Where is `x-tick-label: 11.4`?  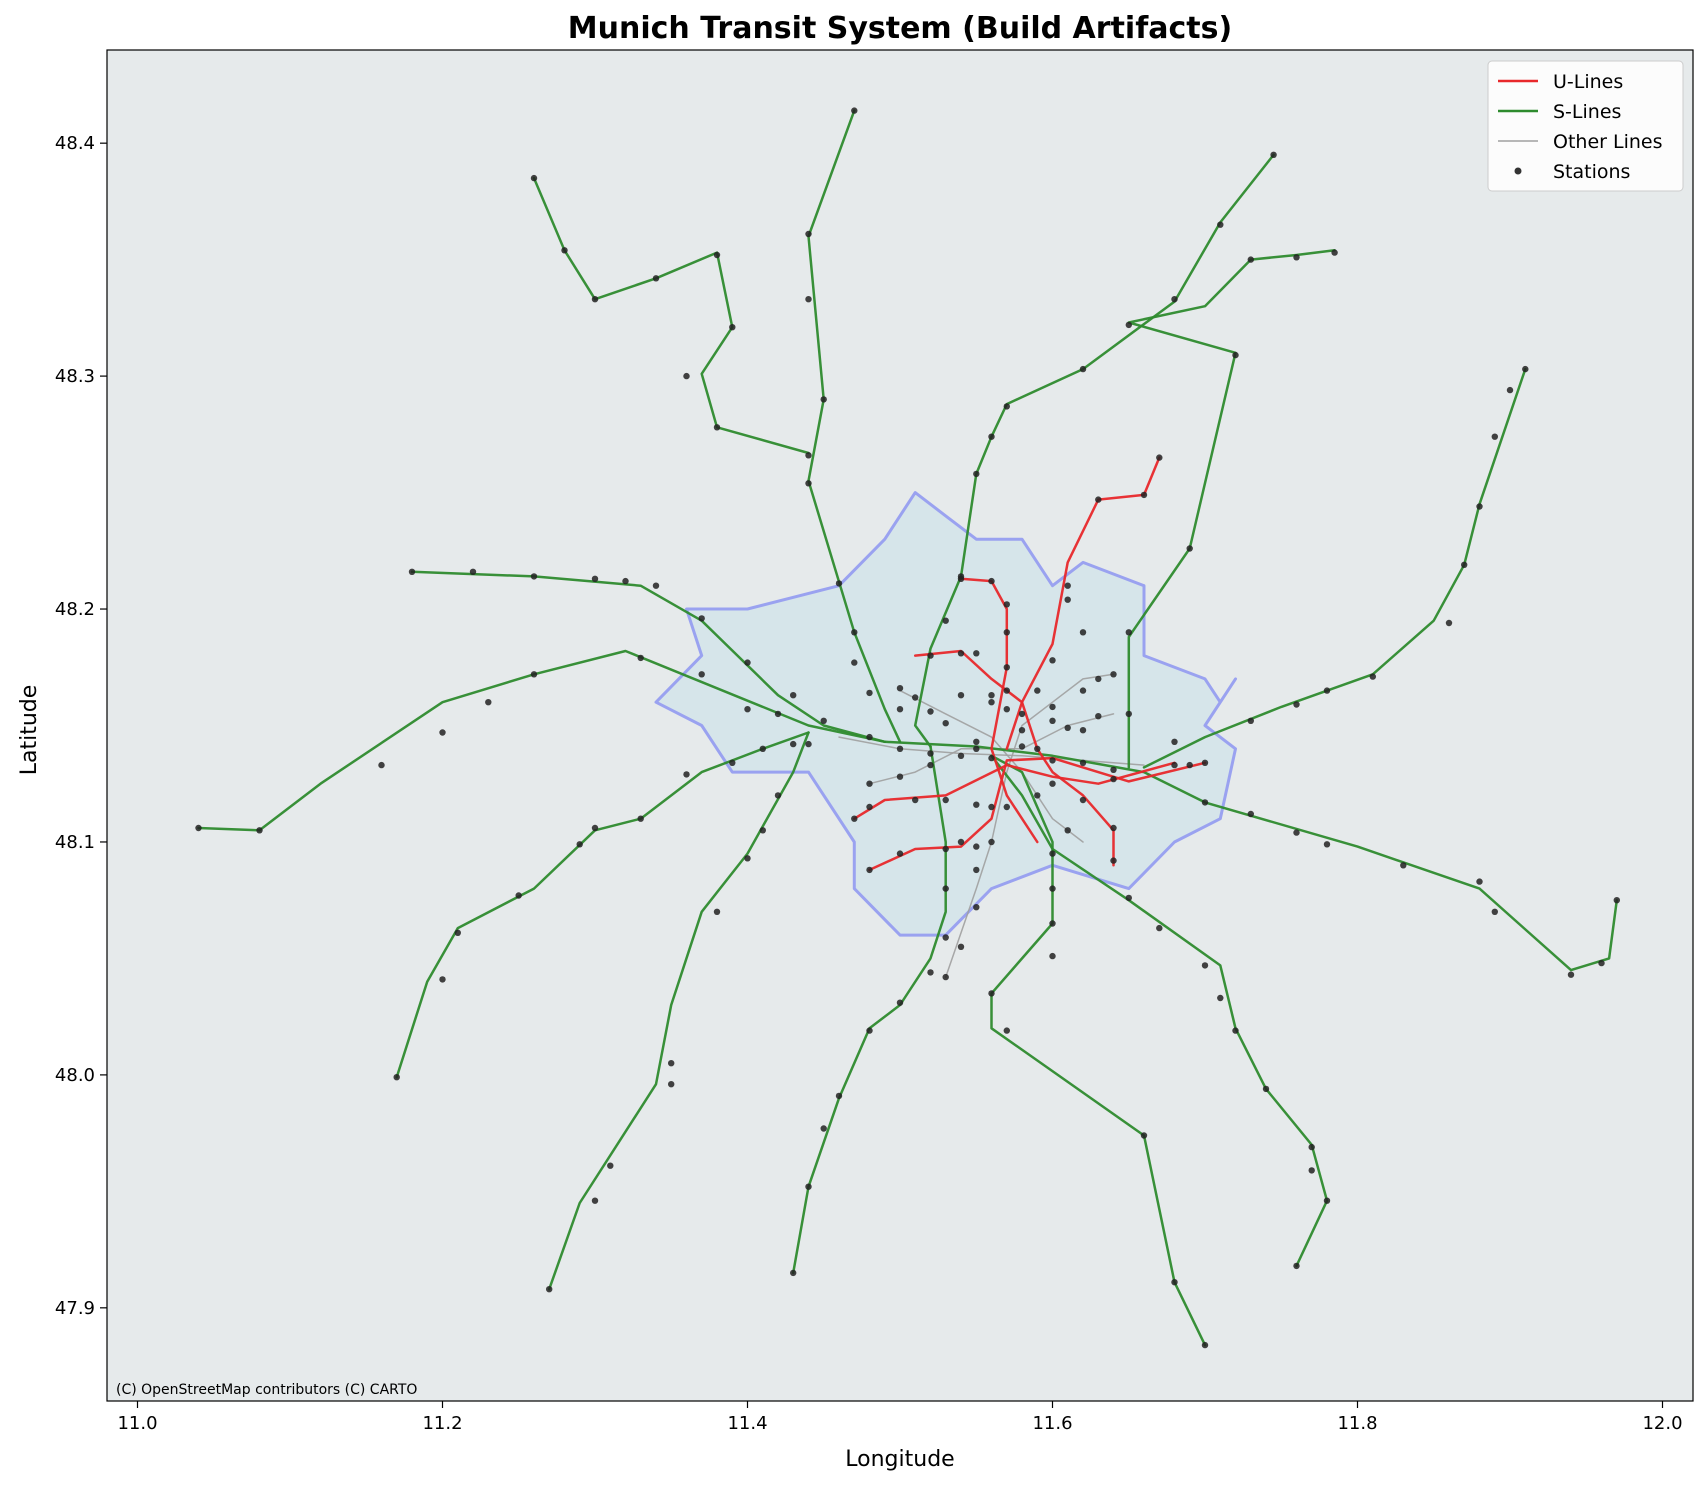
x-tick-label: 11.4 is located at coordinates (747, 1423).